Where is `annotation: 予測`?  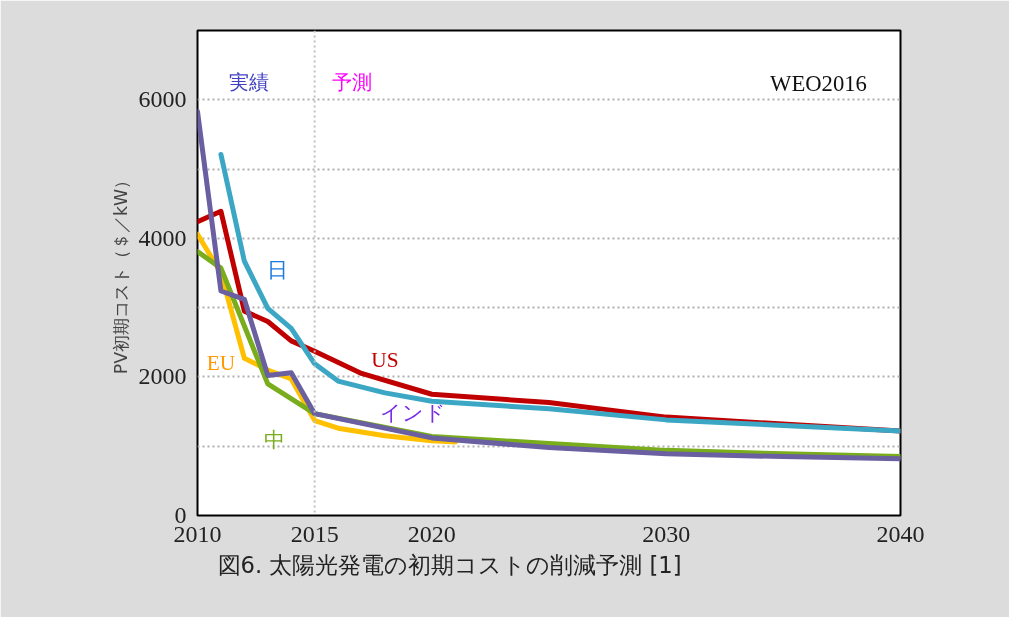 annotation: 予測 is located at coordinates (352, 82).